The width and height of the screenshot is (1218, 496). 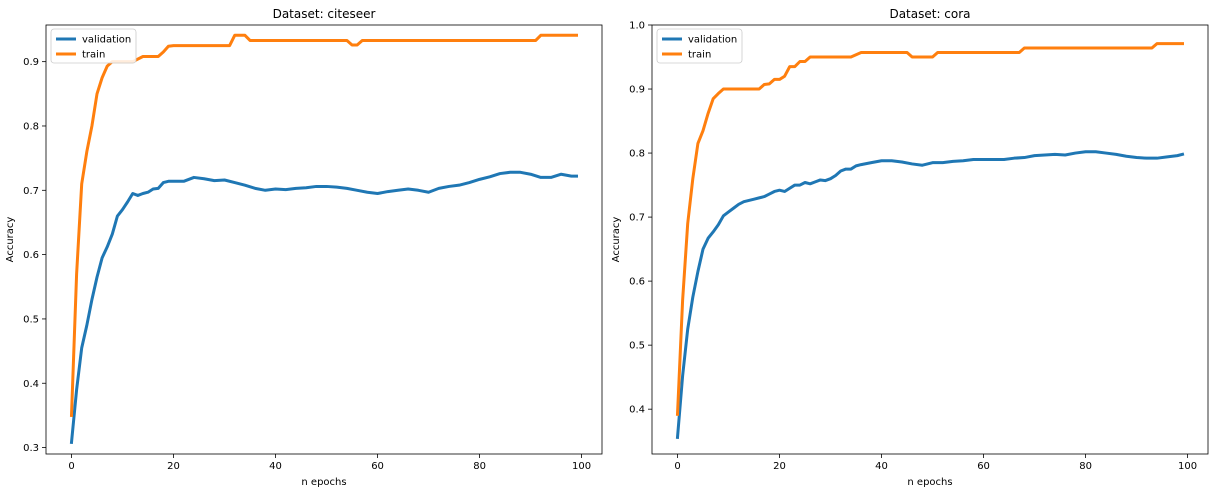 What do you see at coordinates (324, 14) in the screenshot?
I see `chart-title: Dataset: citeseer` at bounding box center [324, 14].